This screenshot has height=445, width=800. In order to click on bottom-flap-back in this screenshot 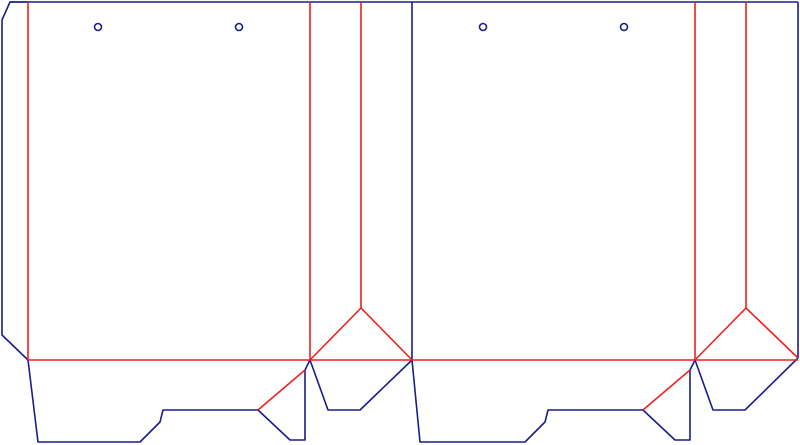, I will do `click(553, 401)`.